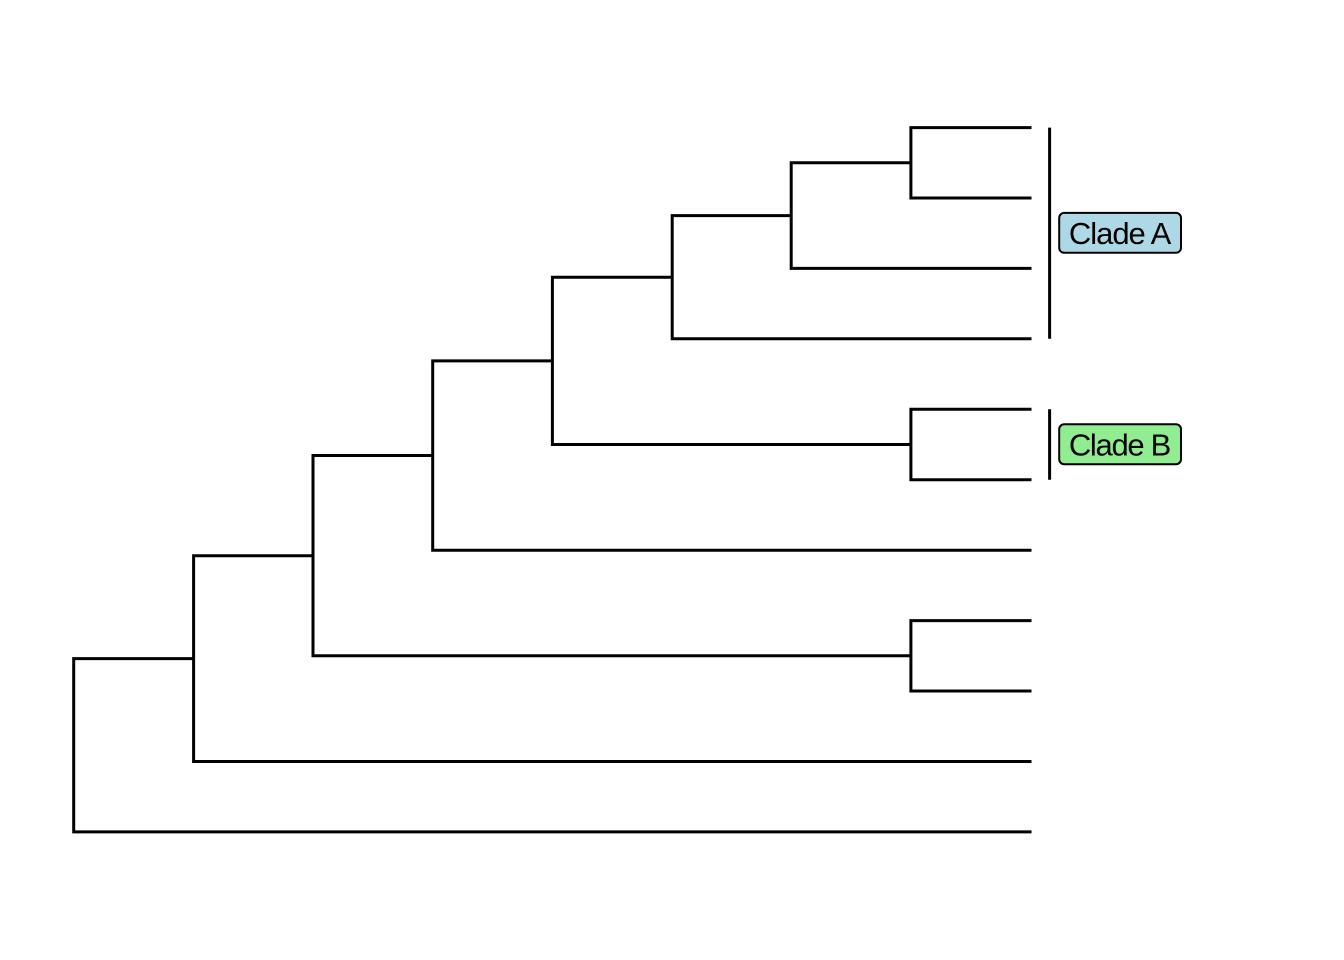 This screenshot has height=960, width=1344. What do you see at coordinates (1120, 233) in the screenshot?
I see `svg-text: Clade A` at bounding box center [1120, 233].